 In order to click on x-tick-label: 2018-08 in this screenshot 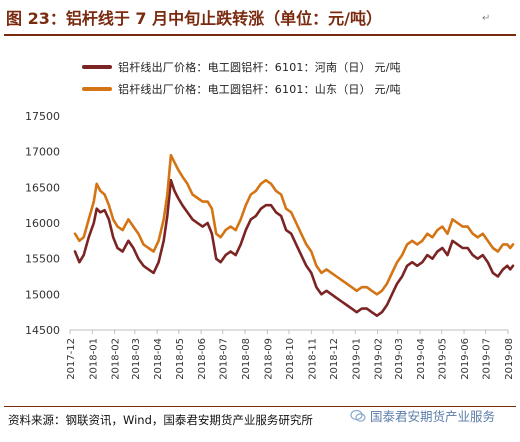, I will do `click(246, 359)`.